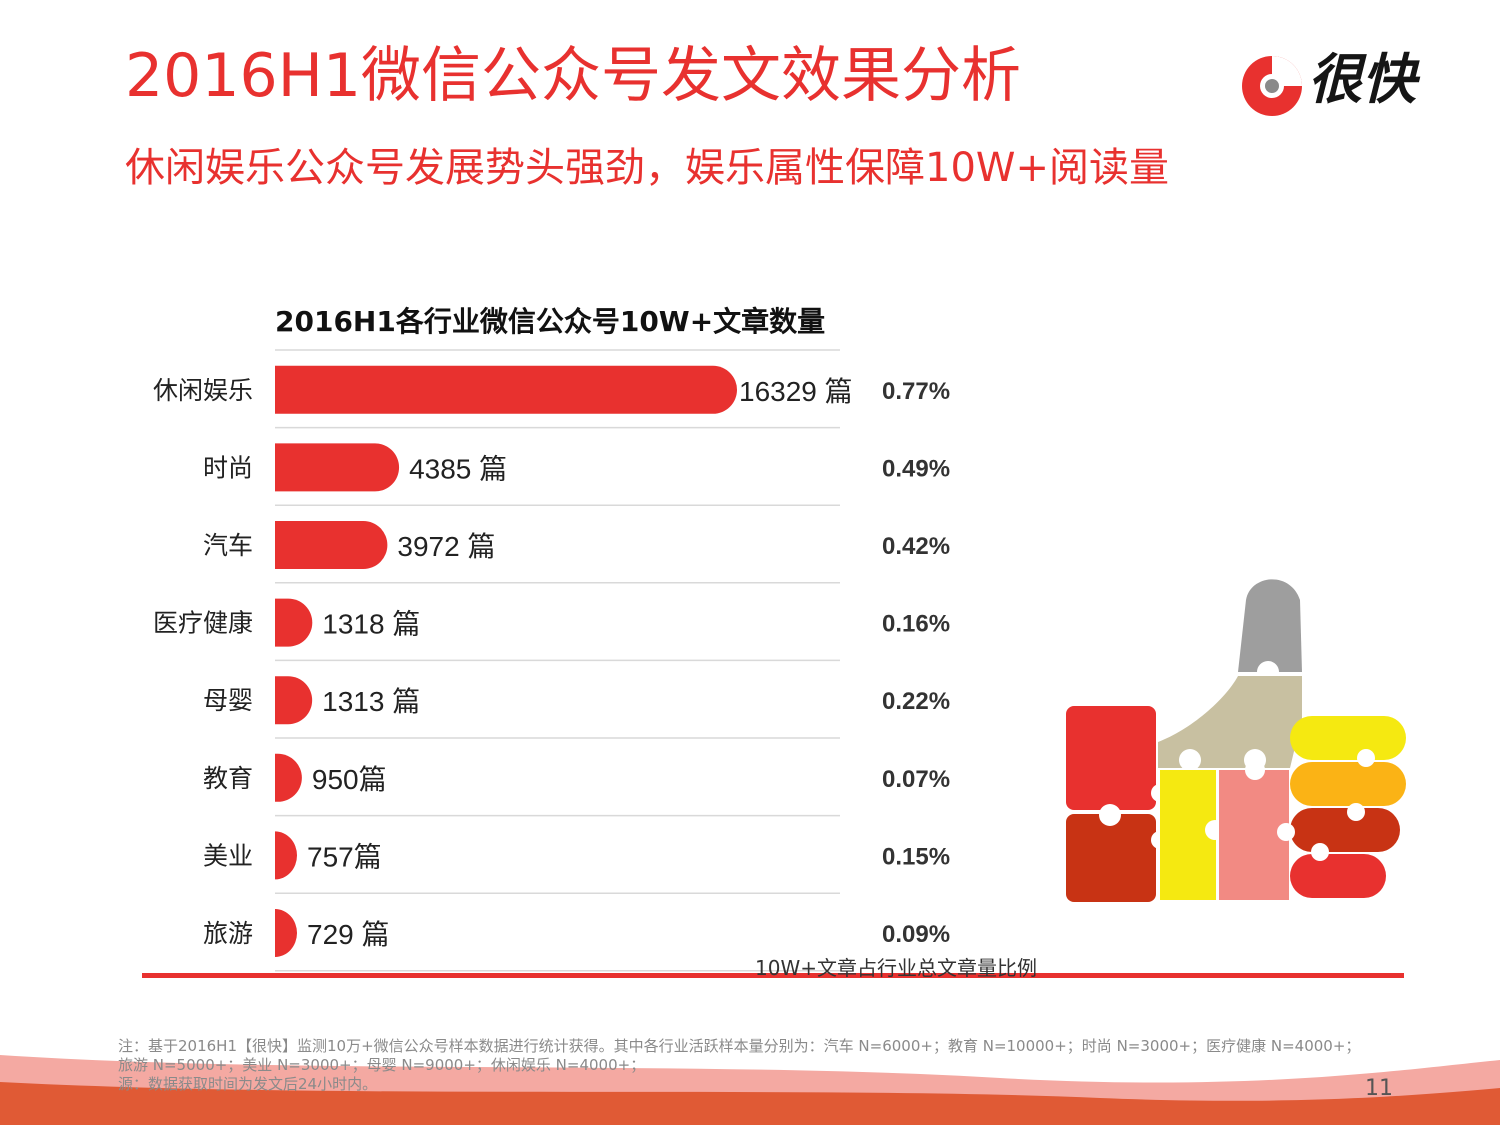 The width and height of the screenshot is (1500, 1125). I want to click on chart-title: 2016H1各行业微信公众号10W+文章数量, so click(550, 321).